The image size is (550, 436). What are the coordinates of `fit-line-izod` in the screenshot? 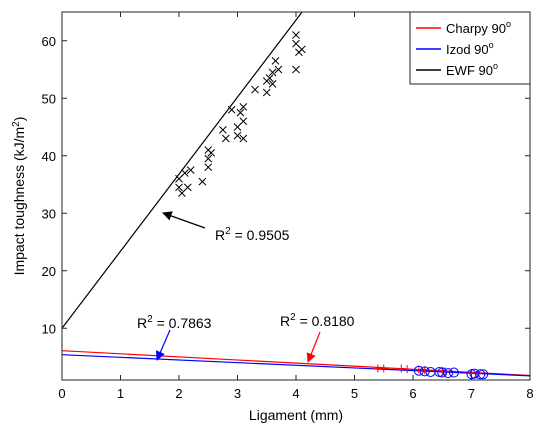 It's located at (296, 365).